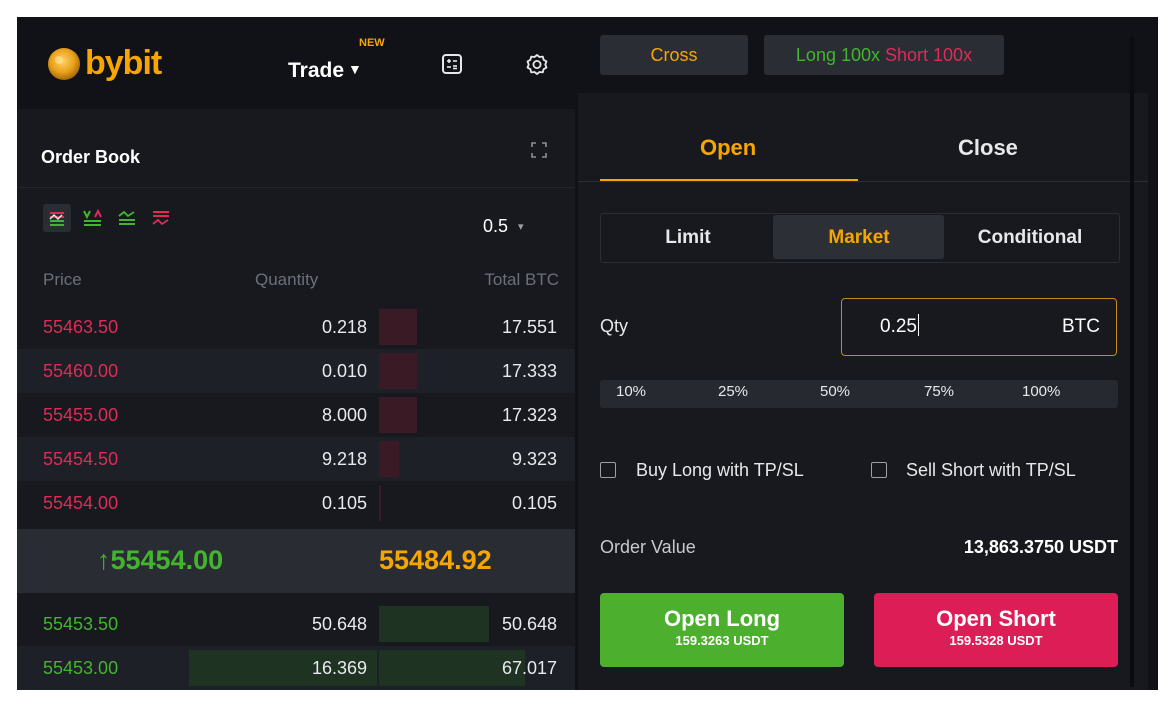 The width and height of the screenshot is (1175, 715). What do you see at coordinates (104, 560) in the screenshot?
I see `arrow-up-icon: ↑` at bounding box center [104, 560].